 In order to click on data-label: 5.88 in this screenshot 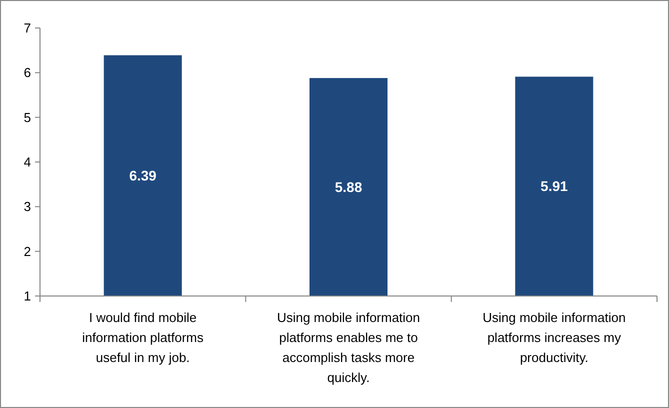, I will do `click(348, 186)`.